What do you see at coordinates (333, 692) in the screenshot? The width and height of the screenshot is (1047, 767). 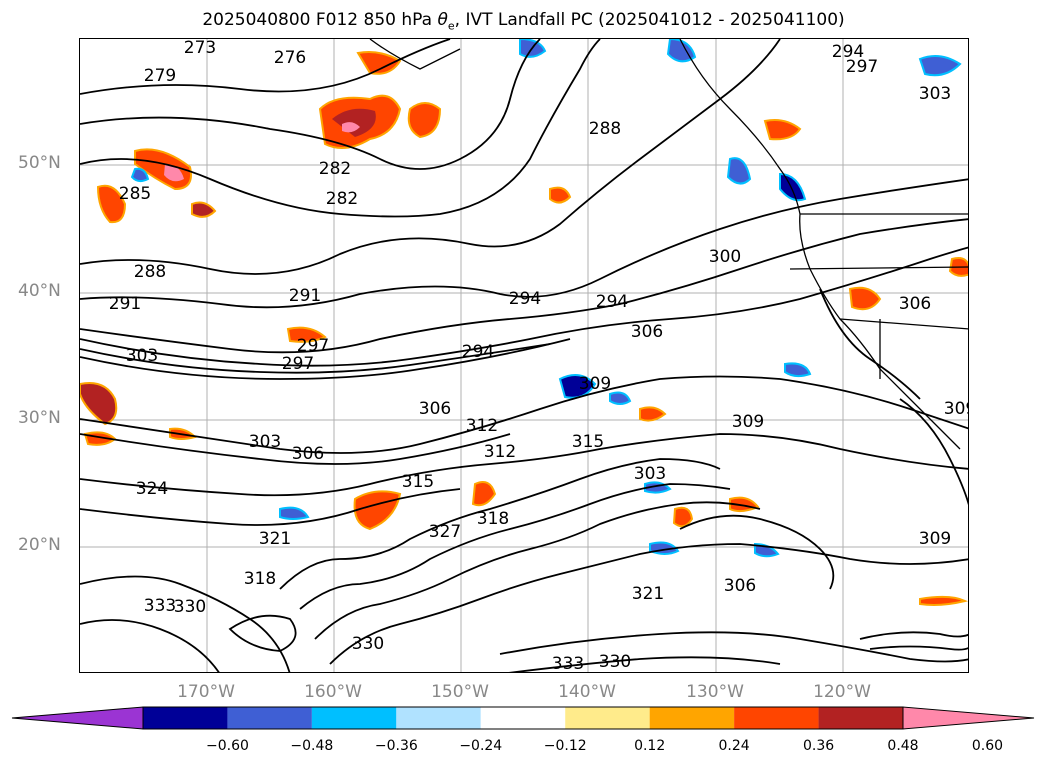 I see `lon-label-160w: 160°W` at bounding box center [333, 692].